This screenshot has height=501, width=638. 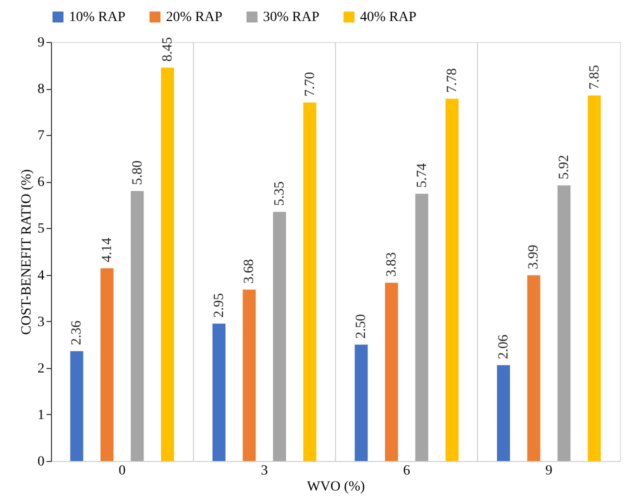 I want to click on data-label: 5.35, so click(x=280, y=193).